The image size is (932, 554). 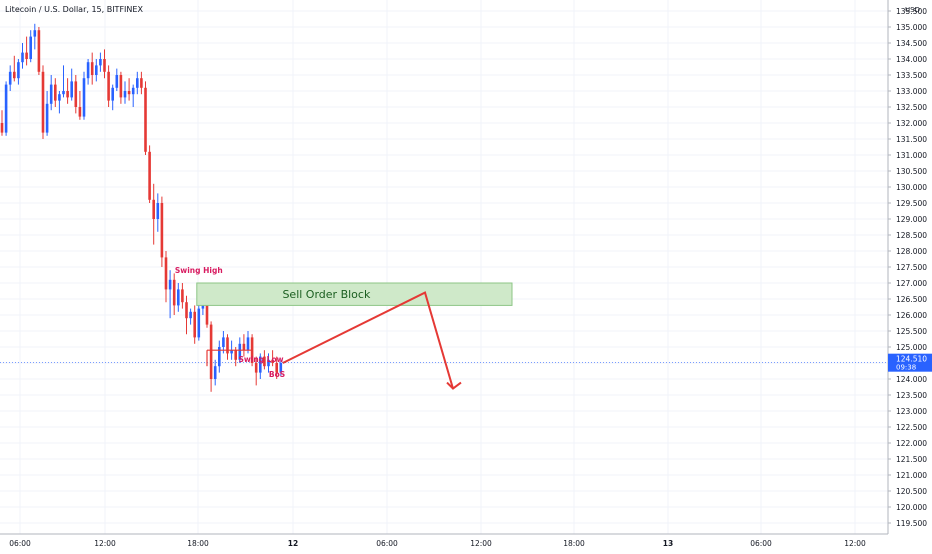 What do you see at coordinates (911, 187) in the screenshot?
I see `y-tick-label: 130.000` at bounding box center [911, 187].